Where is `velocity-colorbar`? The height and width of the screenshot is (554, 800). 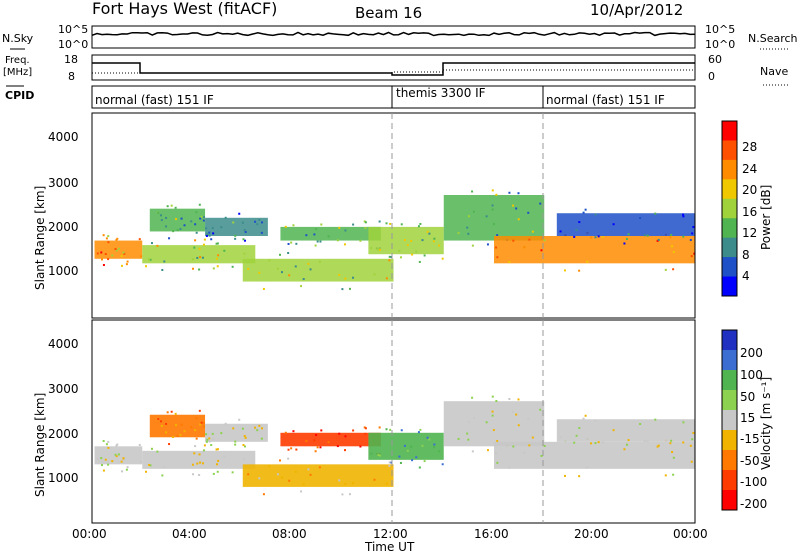 velocity-colorbar is located at coordinates (729, 420).